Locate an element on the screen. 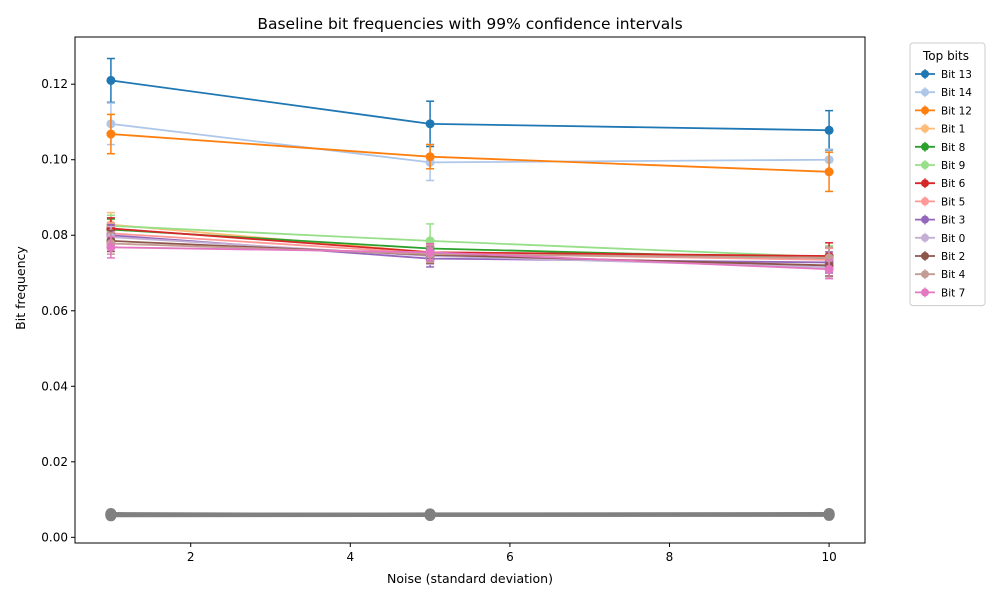  y-tick-label: 0.00 is located at coordinates (54, 537).